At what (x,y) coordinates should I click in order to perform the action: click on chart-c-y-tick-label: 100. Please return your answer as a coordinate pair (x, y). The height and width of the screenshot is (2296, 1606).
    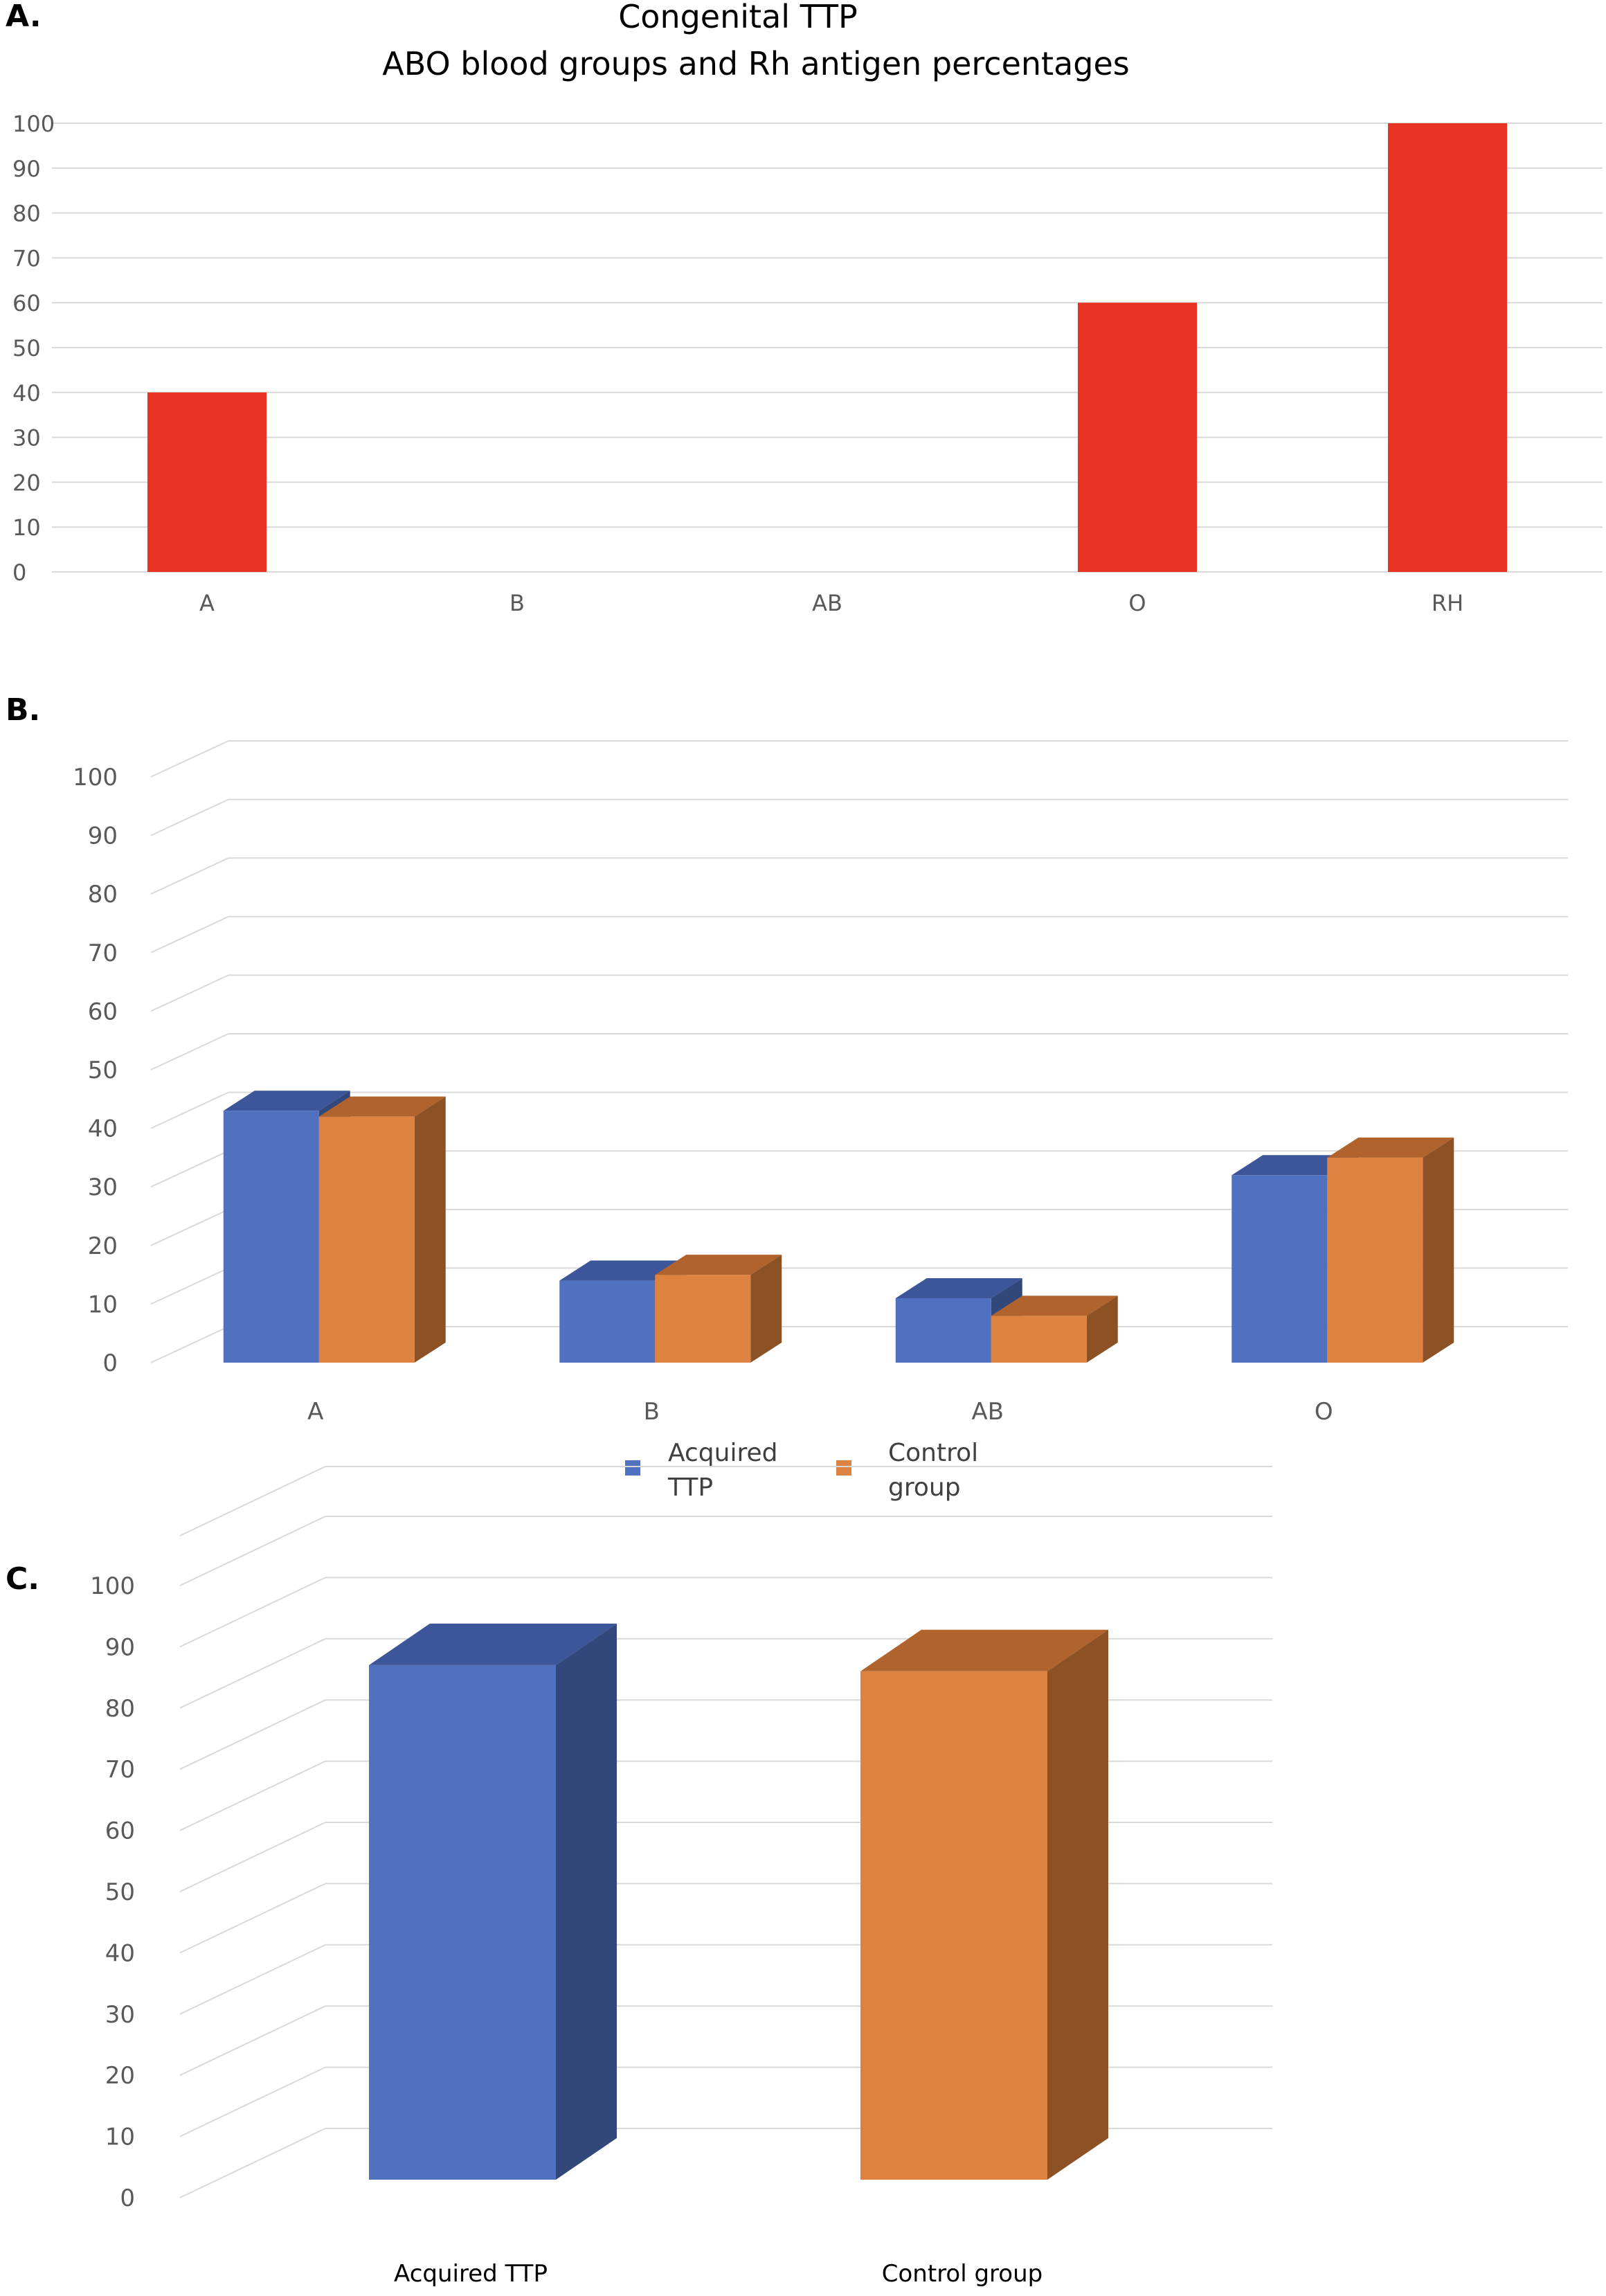
    Looking at the image, I should click on (112, 1586).